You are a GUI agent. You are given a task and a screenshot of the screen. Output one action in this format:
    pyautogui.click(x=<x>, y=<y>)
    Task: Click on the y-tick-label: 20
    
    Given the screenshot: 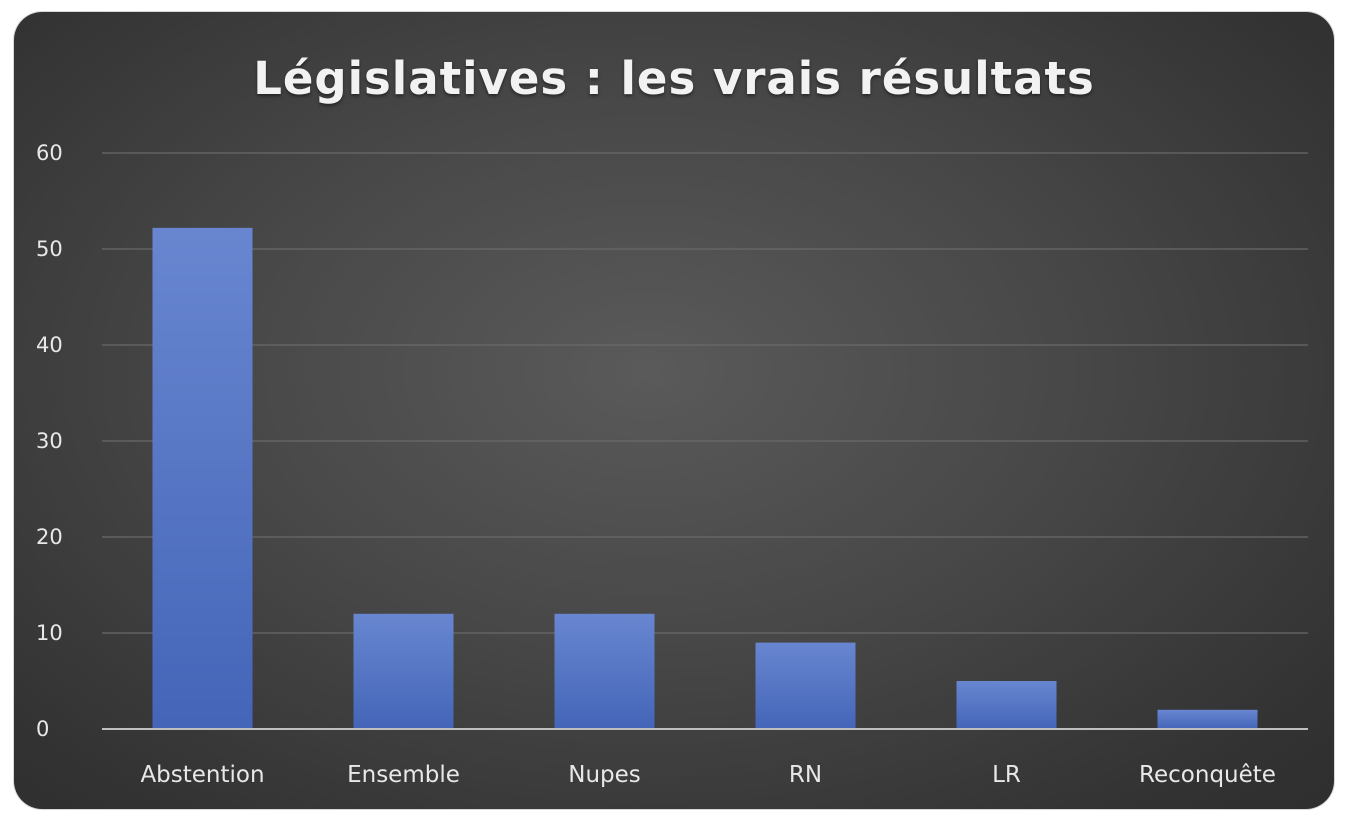 What is the action you would take?
    pyautogui.click(x=49, y=537)
    